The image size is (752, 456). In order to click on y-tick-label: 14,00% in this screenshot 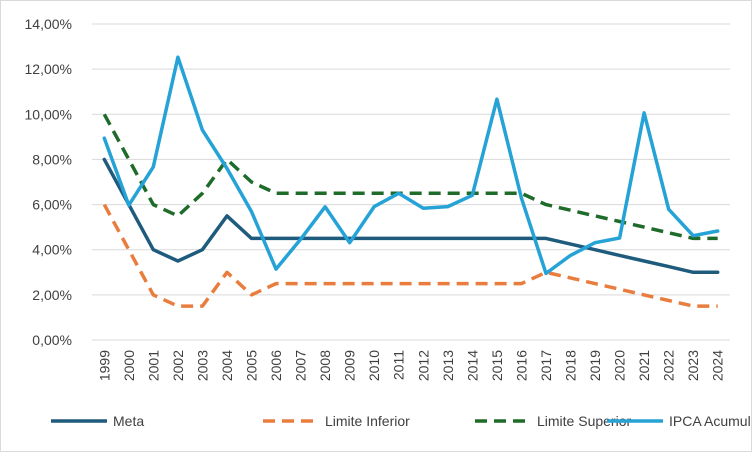, I will do `click(48, 24)`.